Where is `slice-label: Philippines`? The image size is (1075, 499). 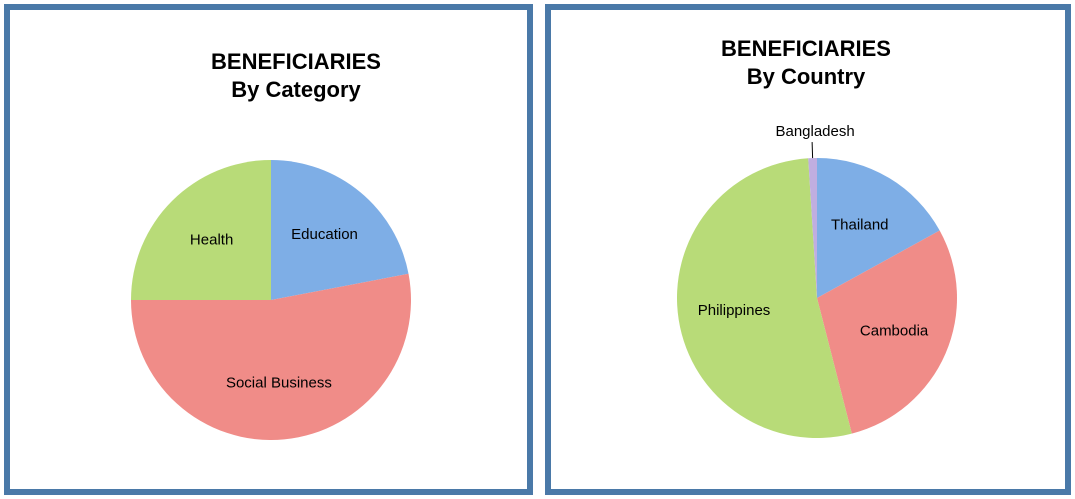
slice-label: Philippines is located at coordinates (734, 310).